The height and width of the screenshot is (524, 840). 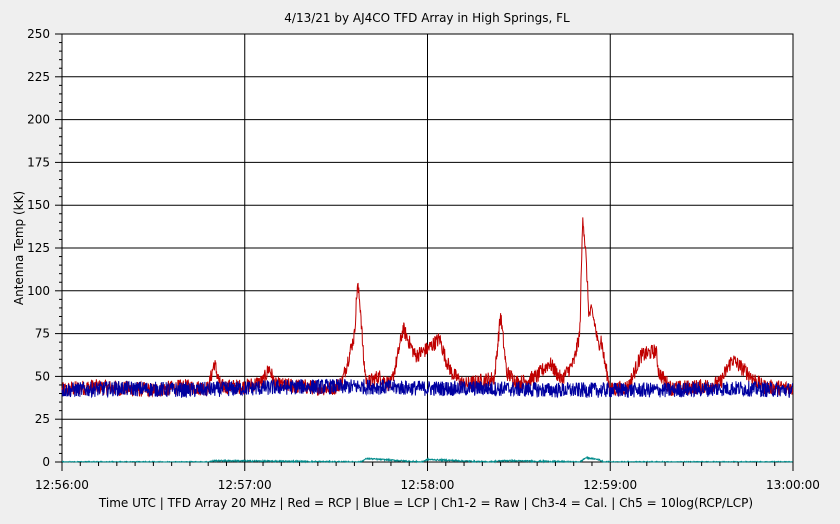 I want to click on x-tick-label: 13:00:00, so click(x=793, y=485).